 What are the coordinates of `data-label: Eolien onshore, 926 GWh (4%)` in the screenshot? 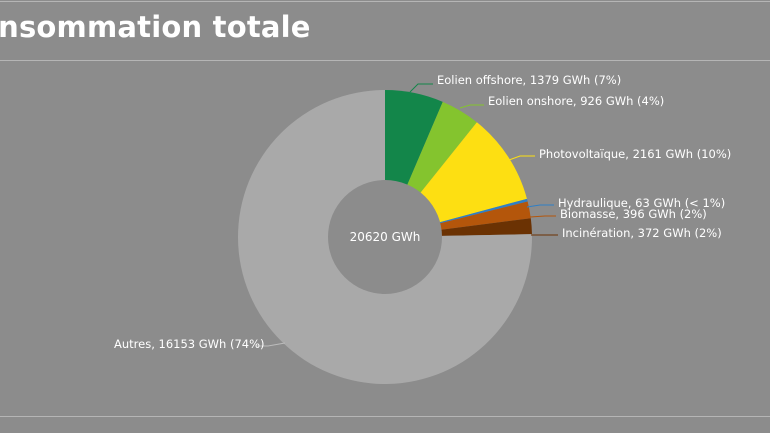 It's located at (576, 101).